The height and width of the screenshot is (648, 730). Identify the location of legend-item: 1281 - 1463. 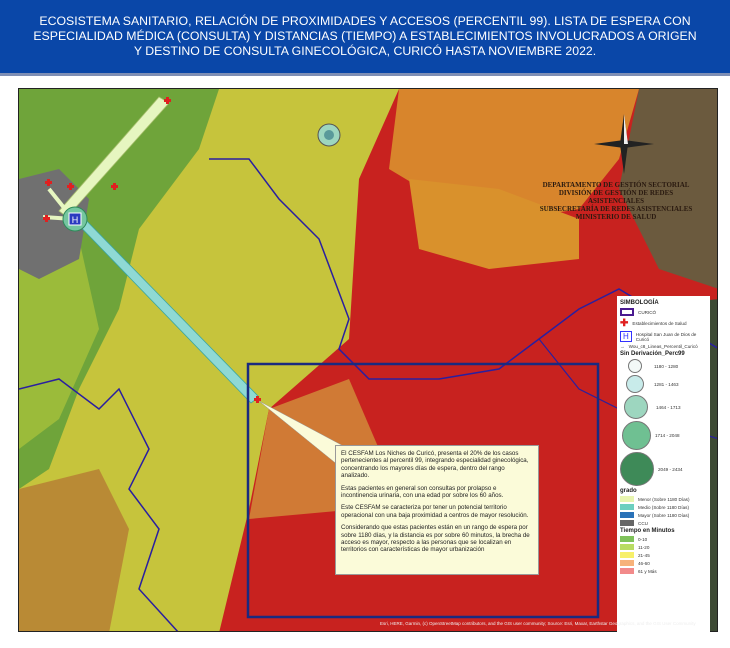
(666, 384).